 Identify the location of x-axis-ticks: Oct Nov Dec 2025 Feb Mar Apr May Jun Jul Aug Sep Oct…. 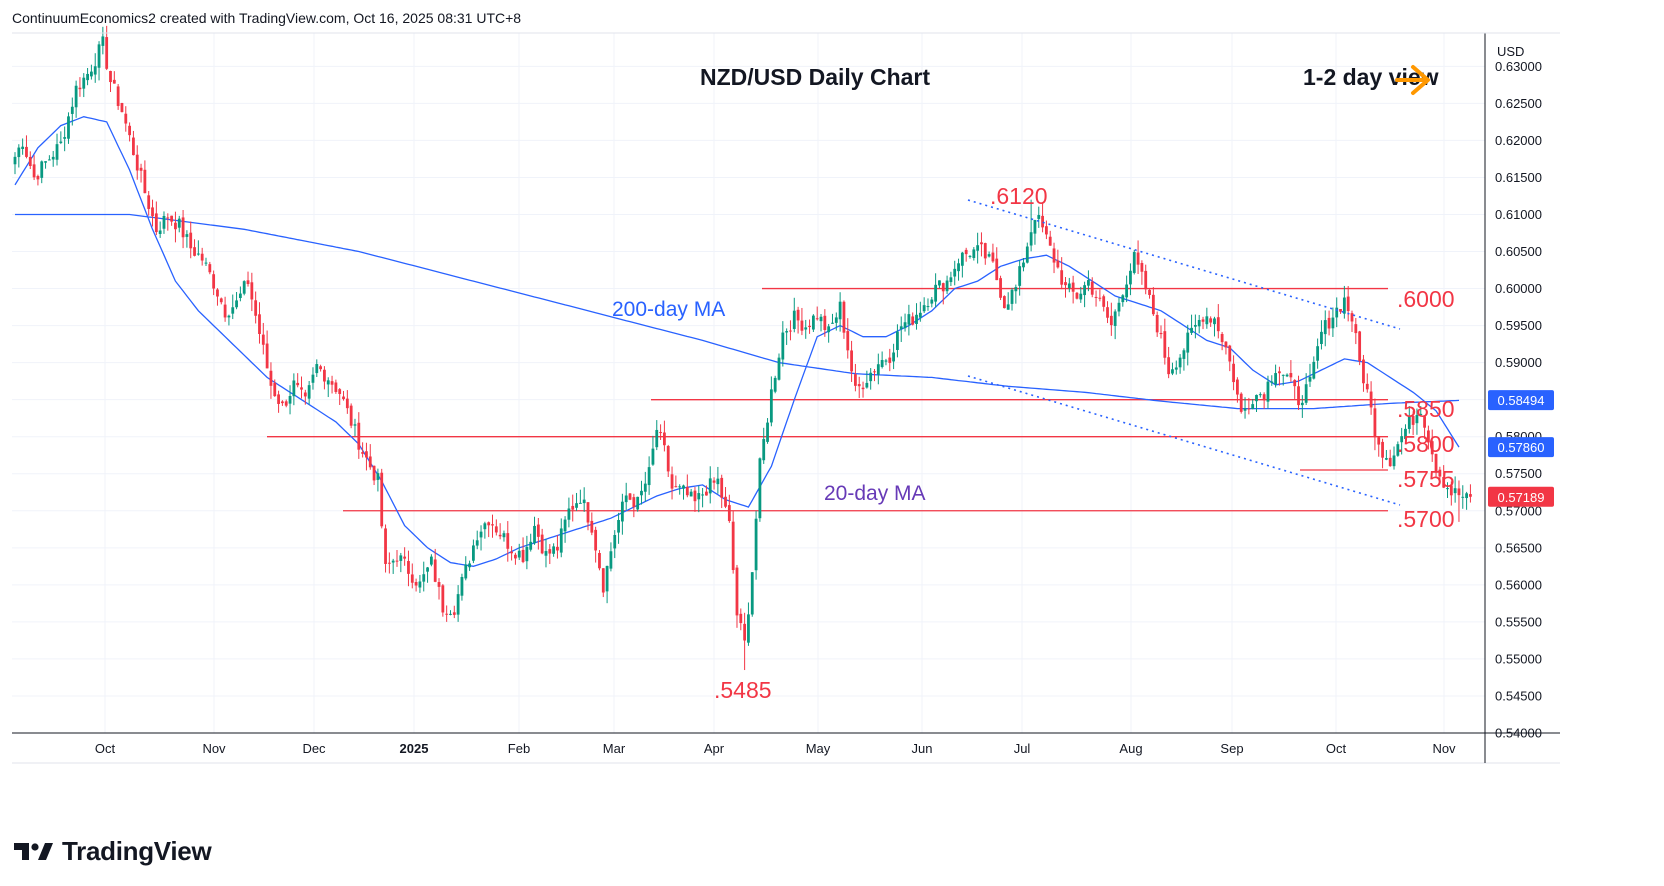
(775, 748).